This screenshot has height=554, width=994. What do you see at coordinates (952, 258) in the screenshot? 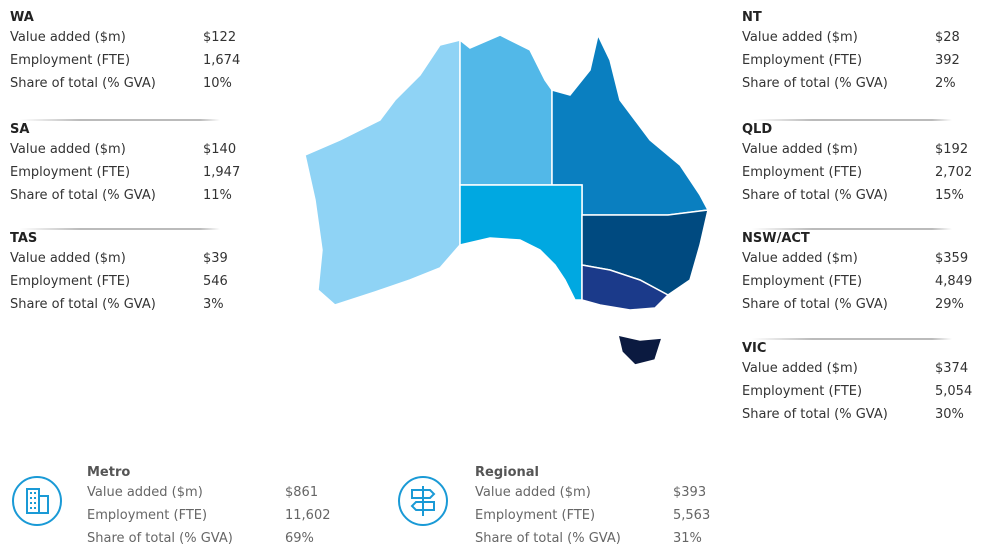
I see `stat-value: $359` at bounding box center [952, 258].